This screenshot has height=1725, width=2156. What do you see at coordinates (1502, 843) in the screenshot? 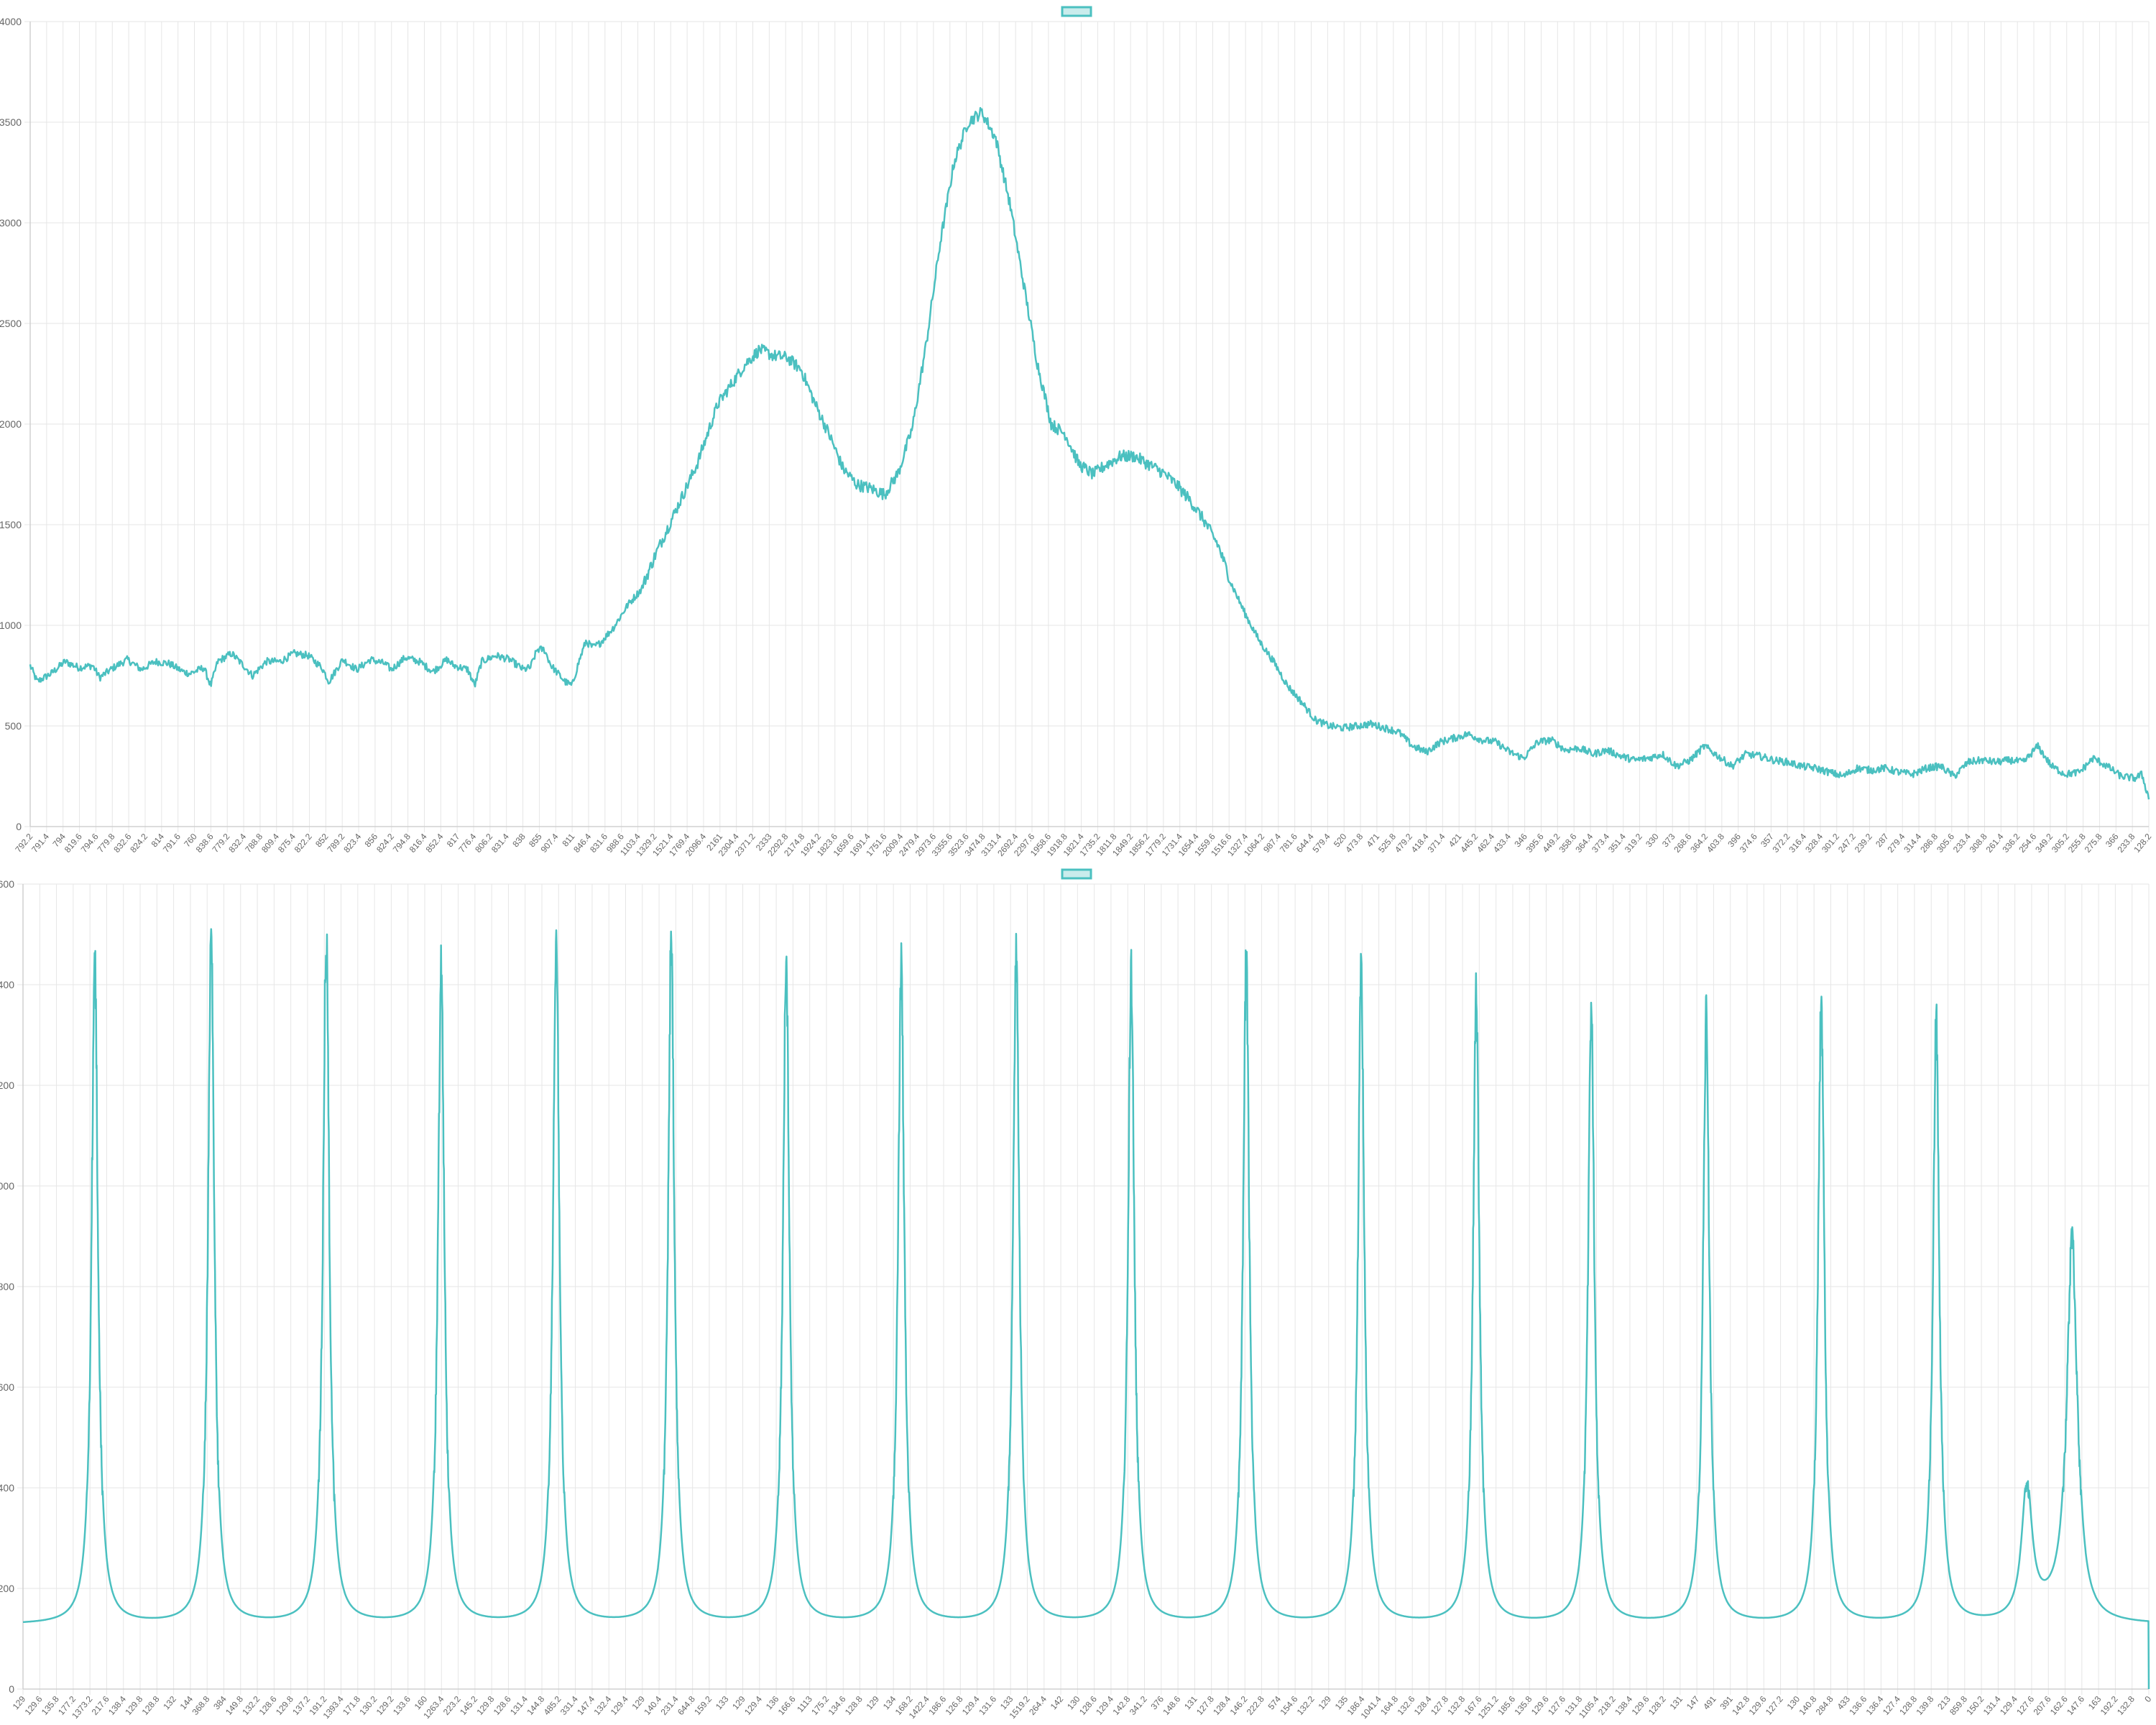
I see `x-tick-label: 433.4` at bounding box center [1502, 843].